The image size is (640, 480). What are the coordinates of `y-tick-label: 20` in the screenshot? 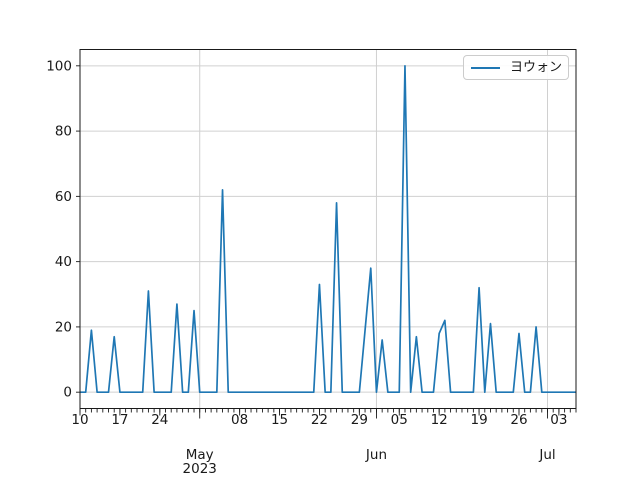 It's located at (63, 327).